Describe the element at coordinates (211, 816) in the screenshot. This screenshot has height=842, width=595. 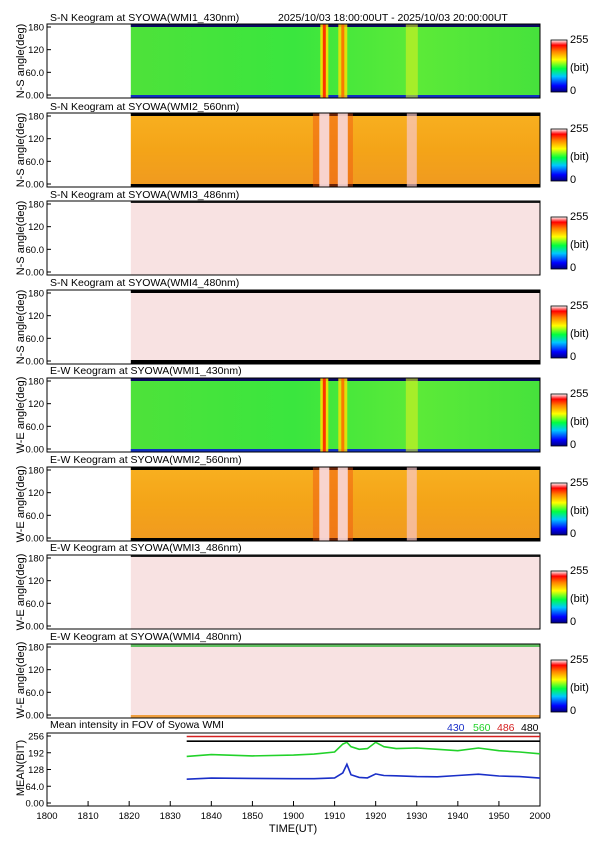
I see `x-tick-label: 1840` at that location.